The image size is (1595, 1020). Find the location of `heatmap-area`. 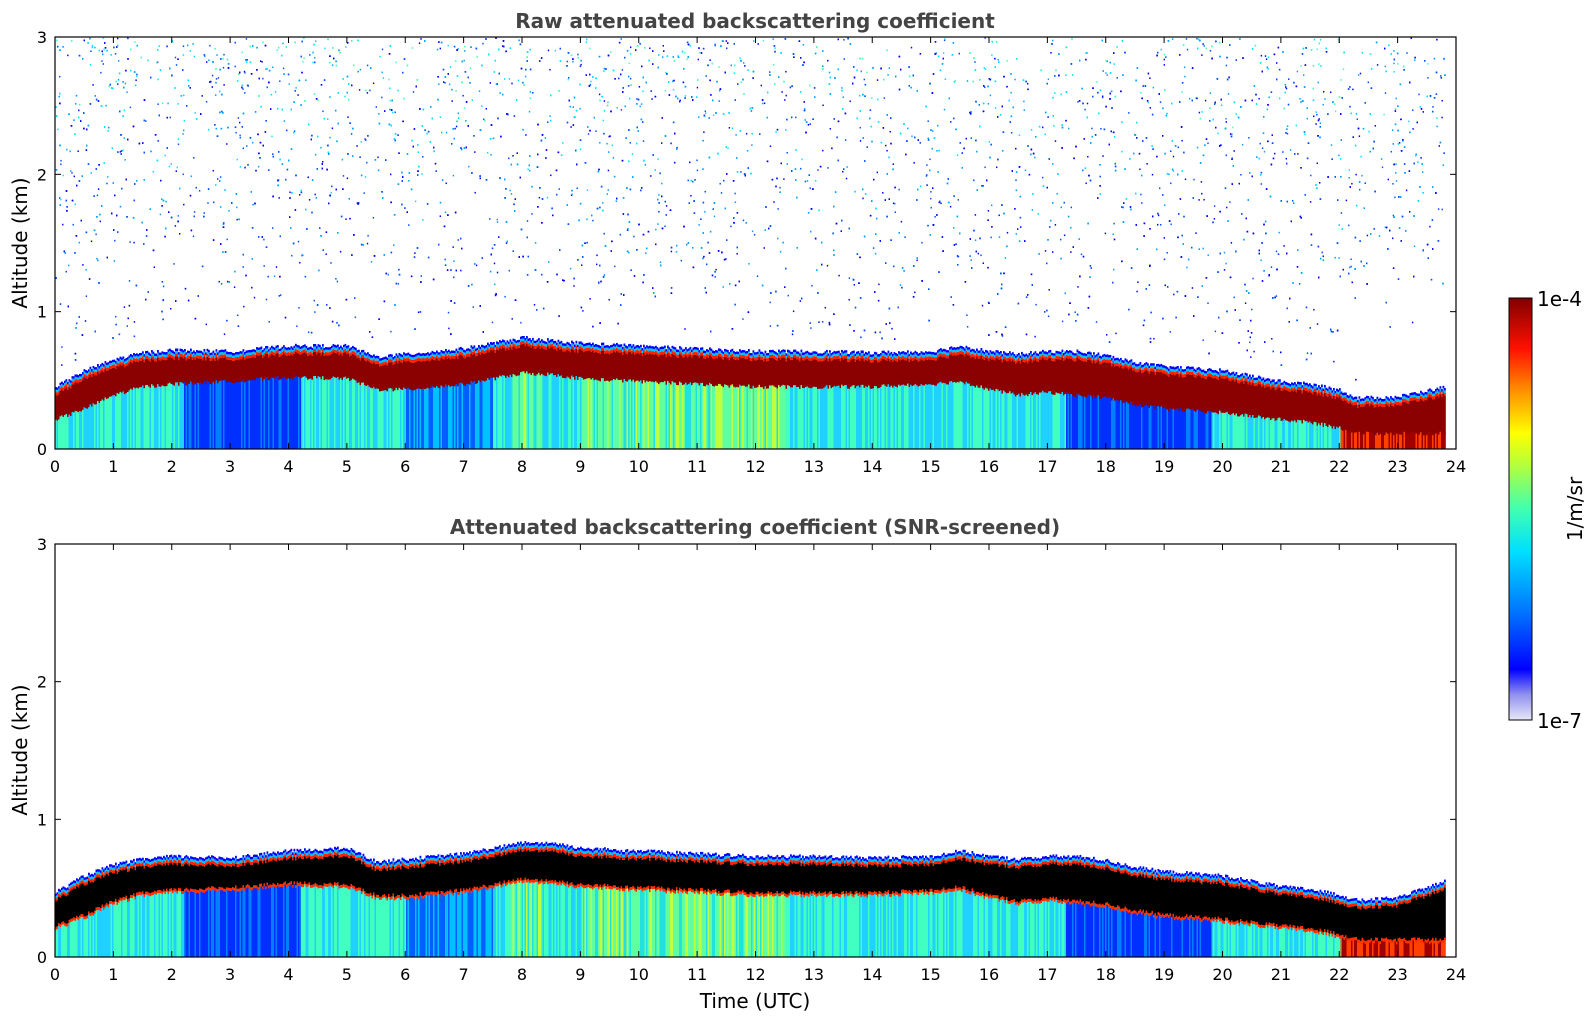

heatmap-area is located at coordinates (750, 899).